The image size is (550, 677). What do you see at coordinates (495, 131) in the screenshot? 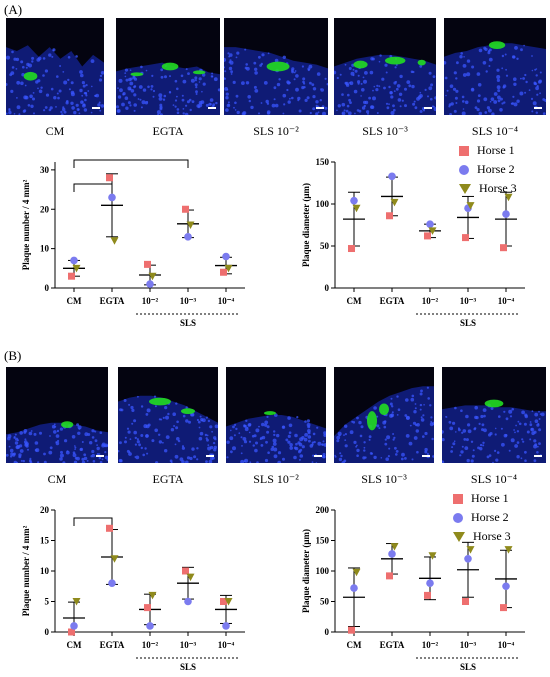
I see `caption-a-sls4: SLS 10⁻⁴` at bounding box center [495, 131].